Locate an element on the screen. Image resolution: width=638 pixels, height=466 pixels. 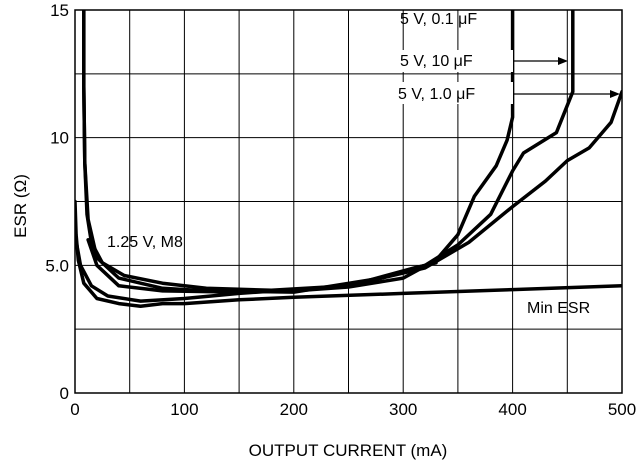
annotation-label-0p1uf: 5 V, 0.1 μF is located at coordinates (438, 19).